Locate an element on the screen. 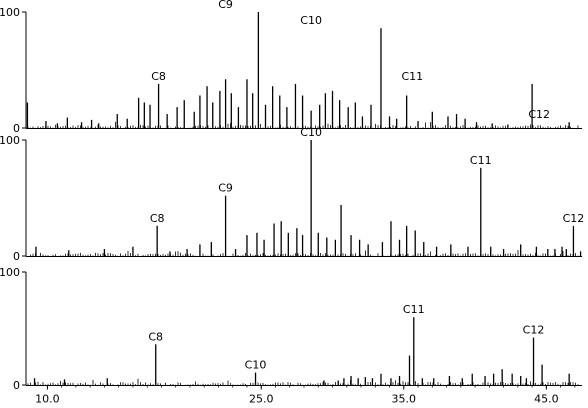  x-tick-label: 25.0 is located at coordinates (261, 399).